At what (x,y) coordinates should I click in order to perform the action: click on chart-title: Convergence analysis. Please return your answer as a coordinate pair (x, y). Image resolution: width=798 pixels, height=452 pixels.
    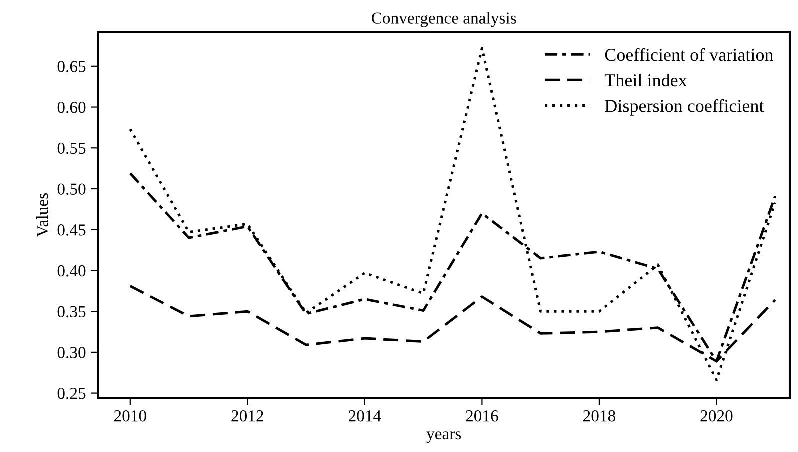
    Looking at the image, I should click on (444, 20).